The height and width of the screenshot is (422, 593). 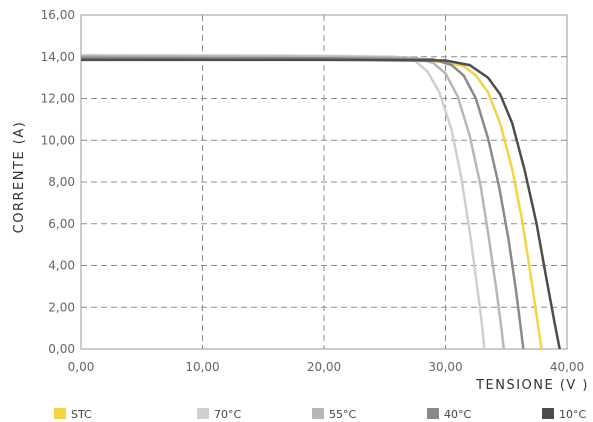 I want to click on legend: STC 70°C 55°C 40°C 10°C, so click(x=320, y=414).